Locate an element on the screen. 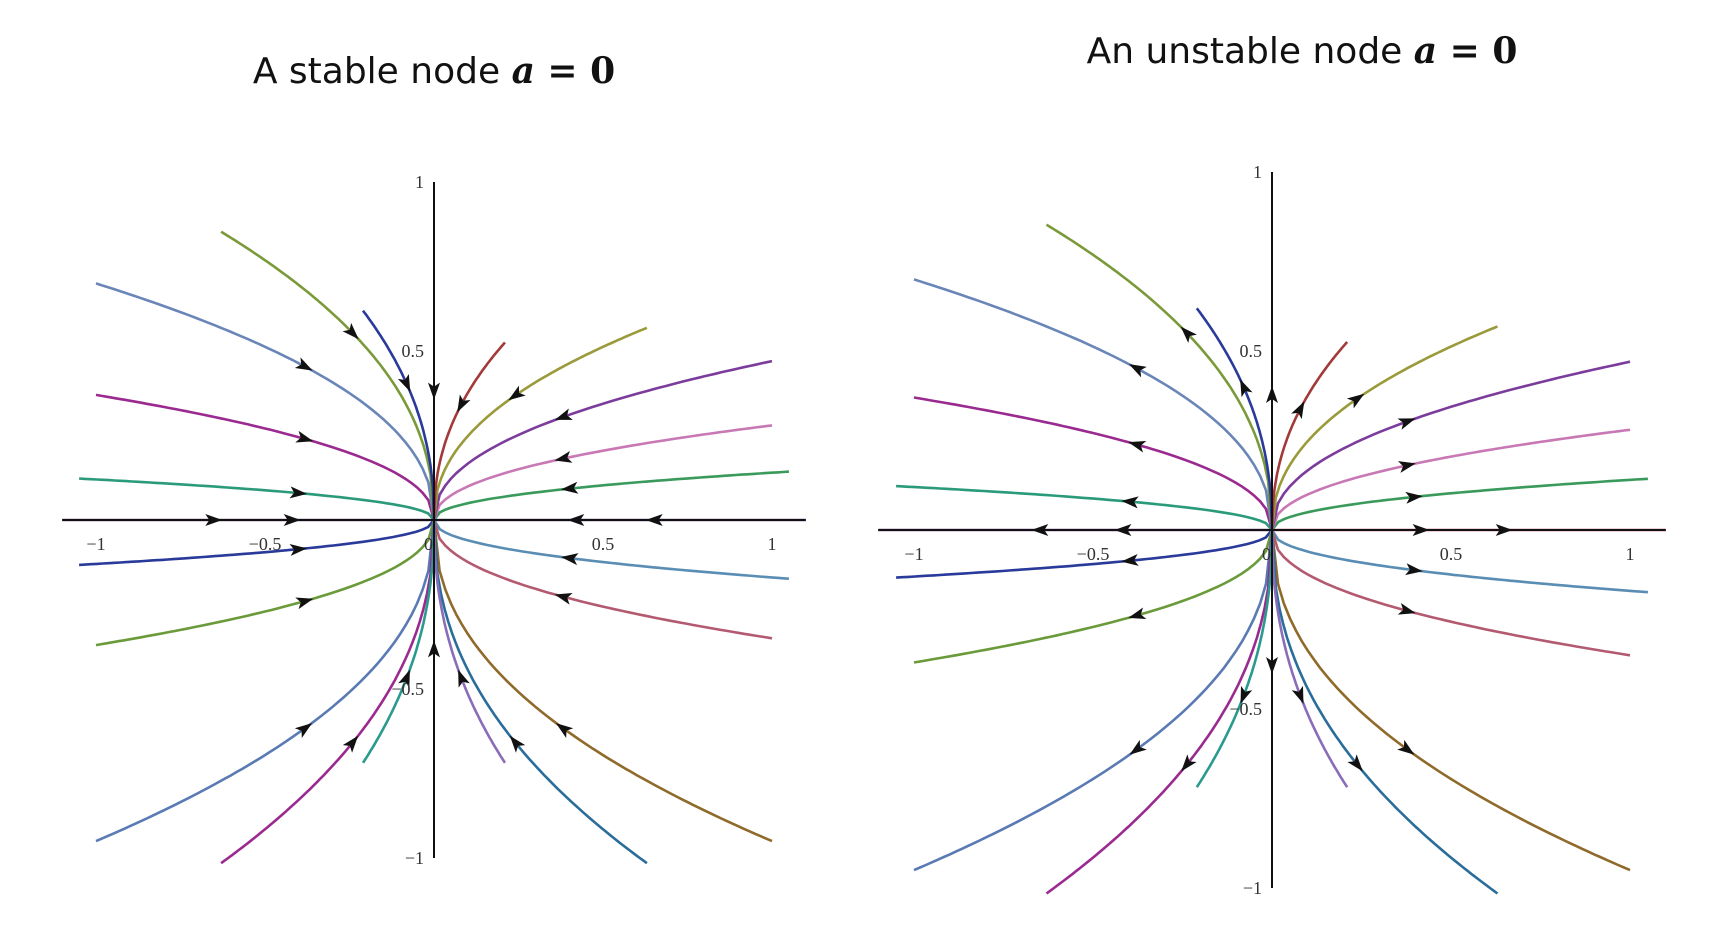 Image resolution: width=1736 pixels, height=927 pixels. math-var: a is located at coordinates (523, 71).